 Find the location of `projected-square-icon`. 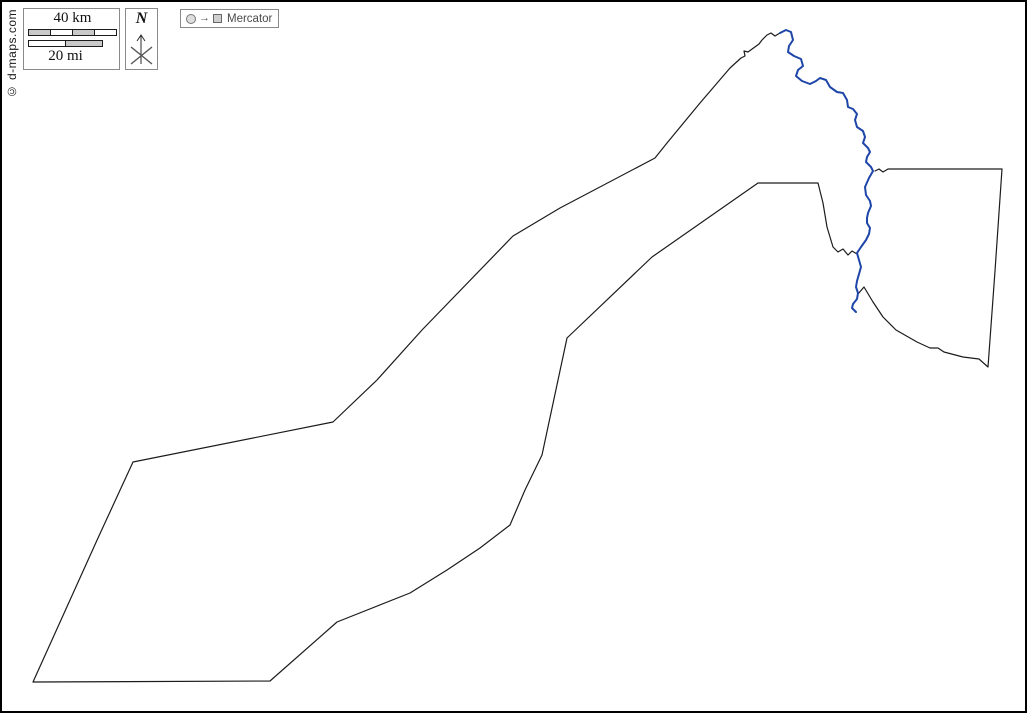

projected-square-icon is located at coordinates (217, 18).